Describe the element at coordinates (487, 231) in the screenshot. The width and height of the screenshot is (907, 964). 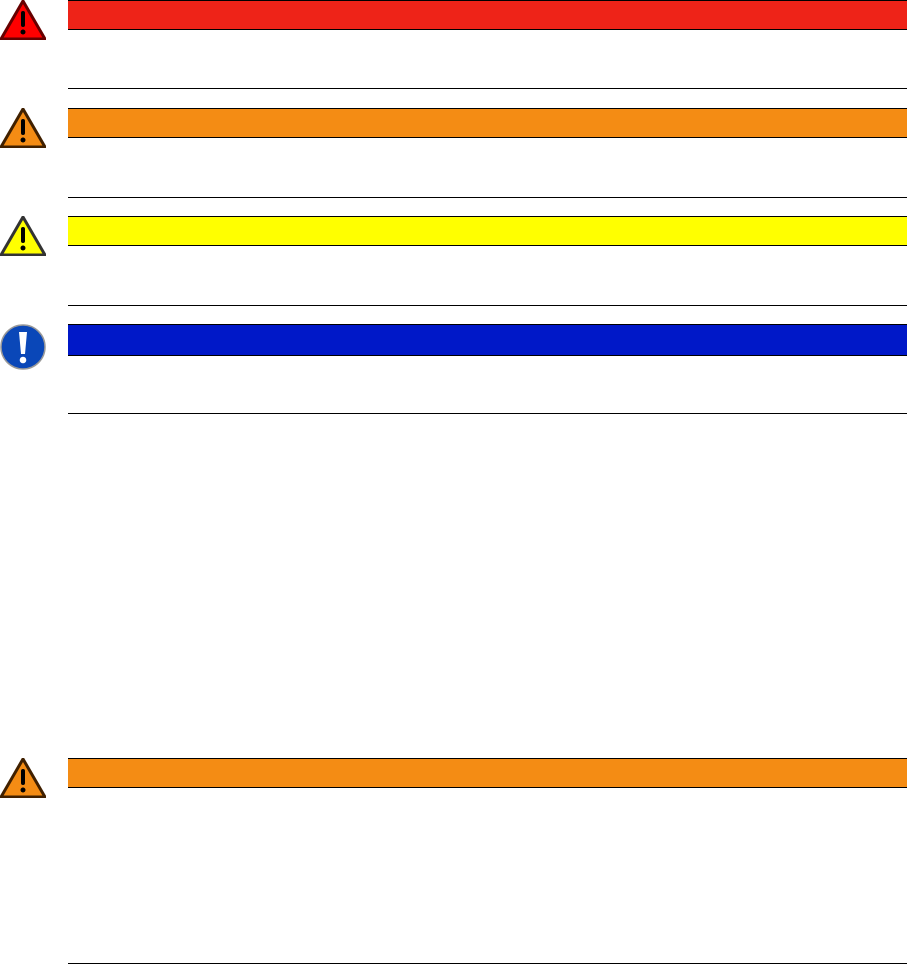
I see `caution-notice-bar` at that location.